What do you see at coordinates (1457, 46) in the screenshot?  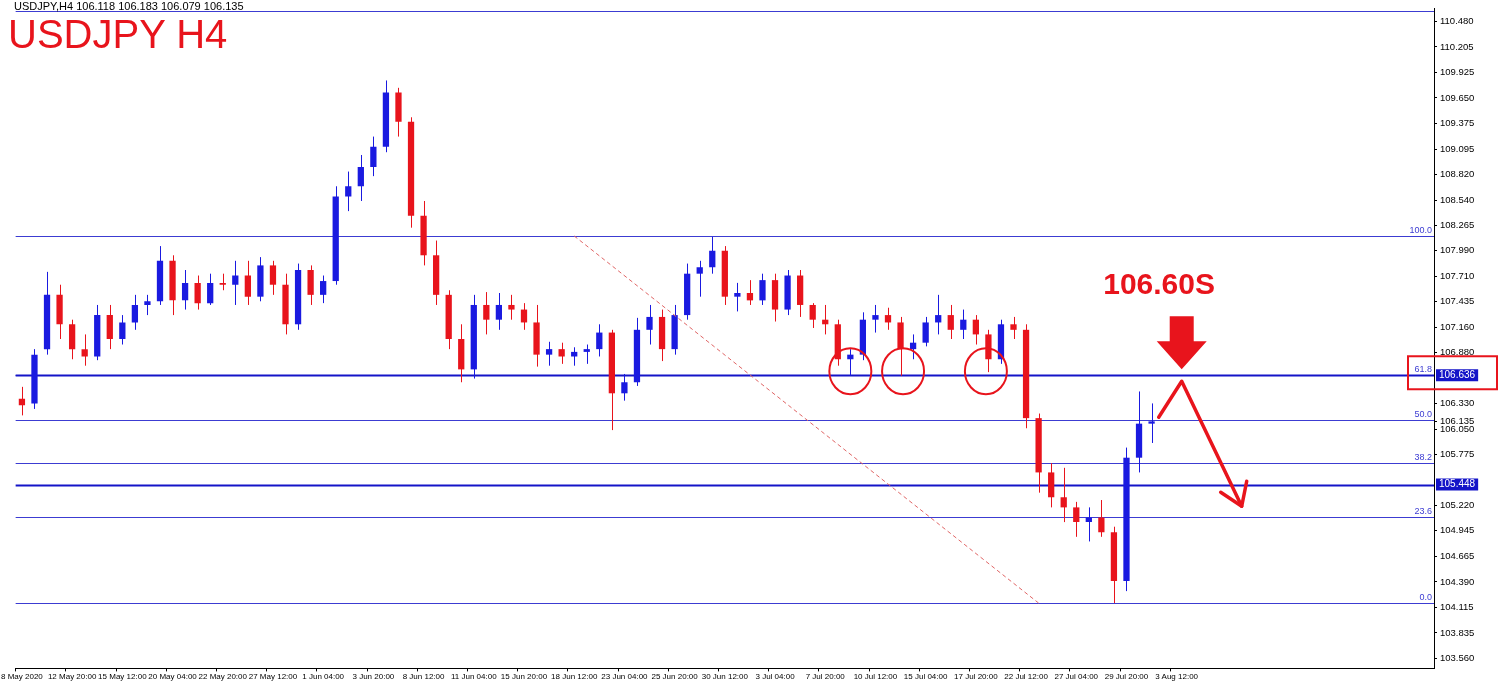 I see `y-tick-label: 110.205` at bounding box center [1457, 46].